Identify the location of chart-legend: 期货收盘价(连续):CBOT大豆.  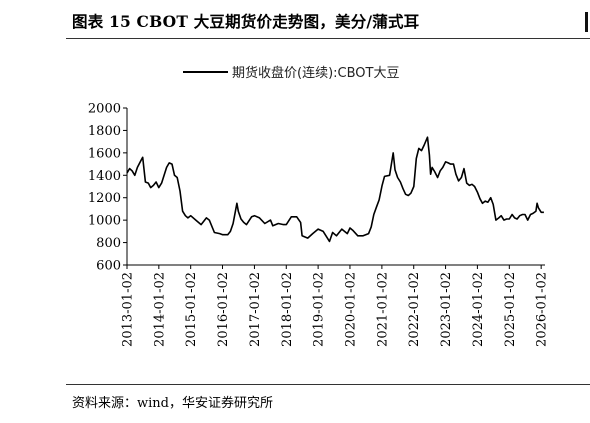
(291, 73).